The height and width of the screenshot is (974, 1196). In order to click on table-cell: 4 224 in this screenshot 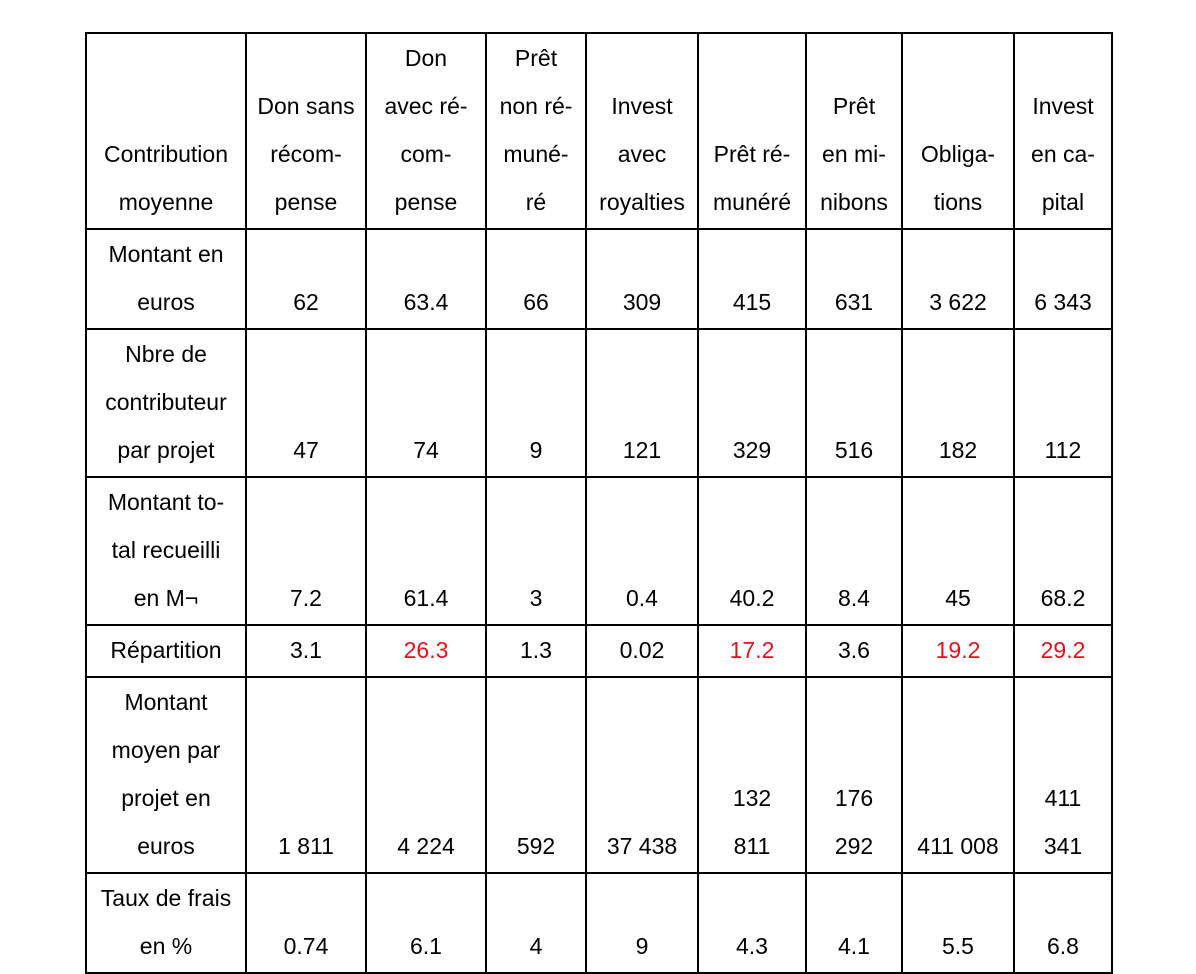, I will do `click(426, 775)`.